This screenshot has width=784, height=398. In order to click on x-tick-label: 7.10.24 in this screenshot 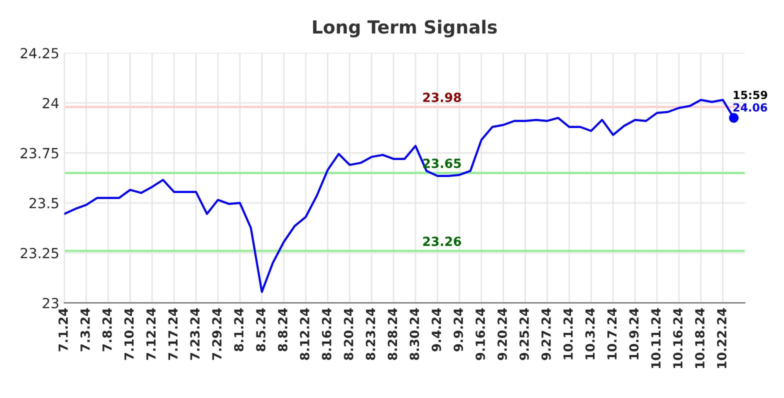, I will do `click(129, 334)`.